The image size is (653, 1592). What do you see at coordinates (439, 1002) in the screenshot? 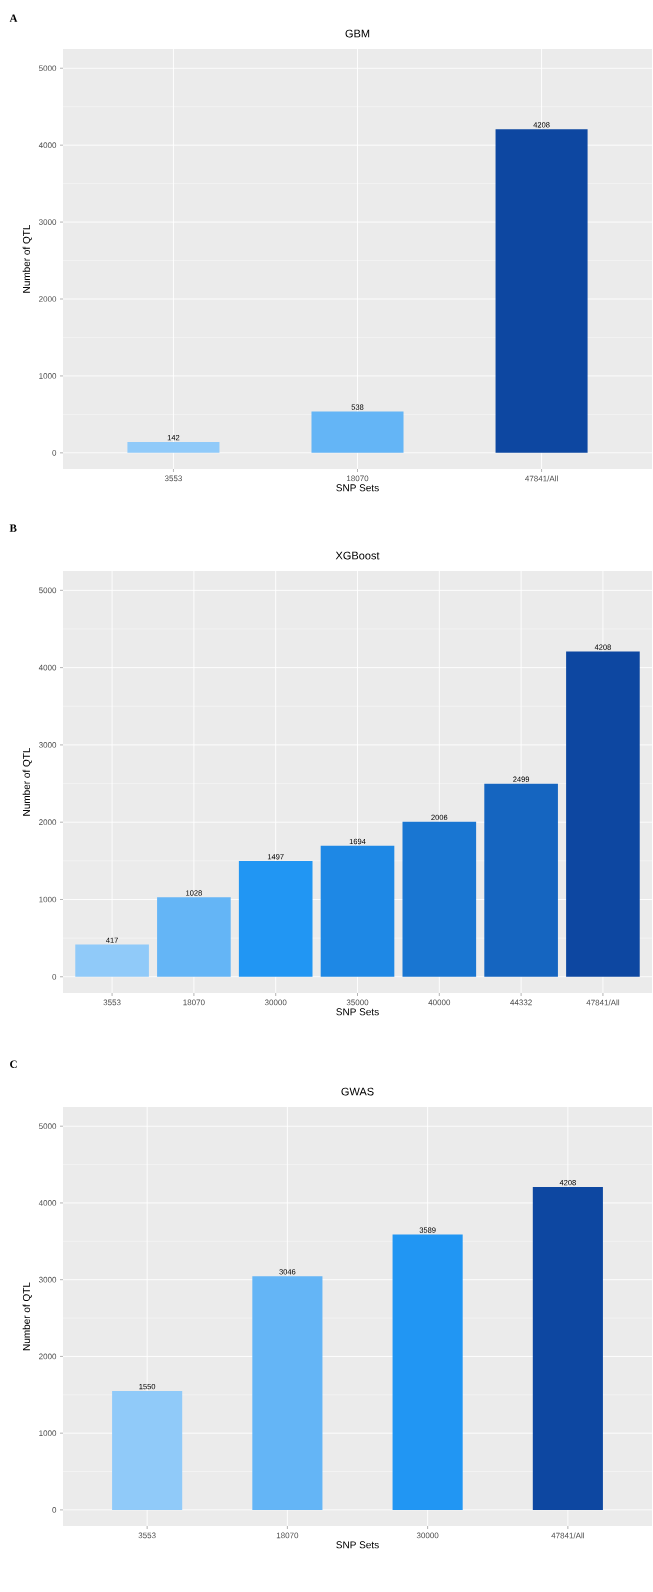
I see `x-tick-label: 40000` at bounding box center [439, 1002].